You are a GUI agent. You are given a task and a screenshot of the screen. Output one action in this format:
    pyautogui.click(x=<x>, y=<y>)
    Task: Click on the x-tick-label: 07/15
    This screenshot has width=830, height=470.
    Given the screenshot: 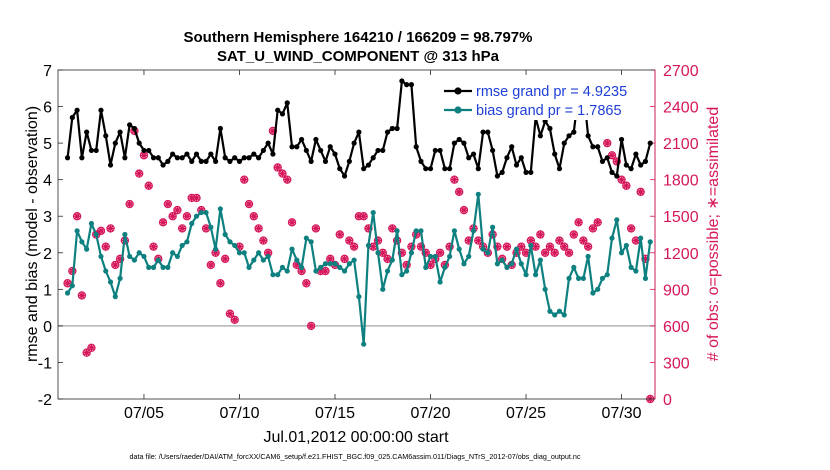 What is the action you would take?
    pyautogui.click(x=335, y=413)
    